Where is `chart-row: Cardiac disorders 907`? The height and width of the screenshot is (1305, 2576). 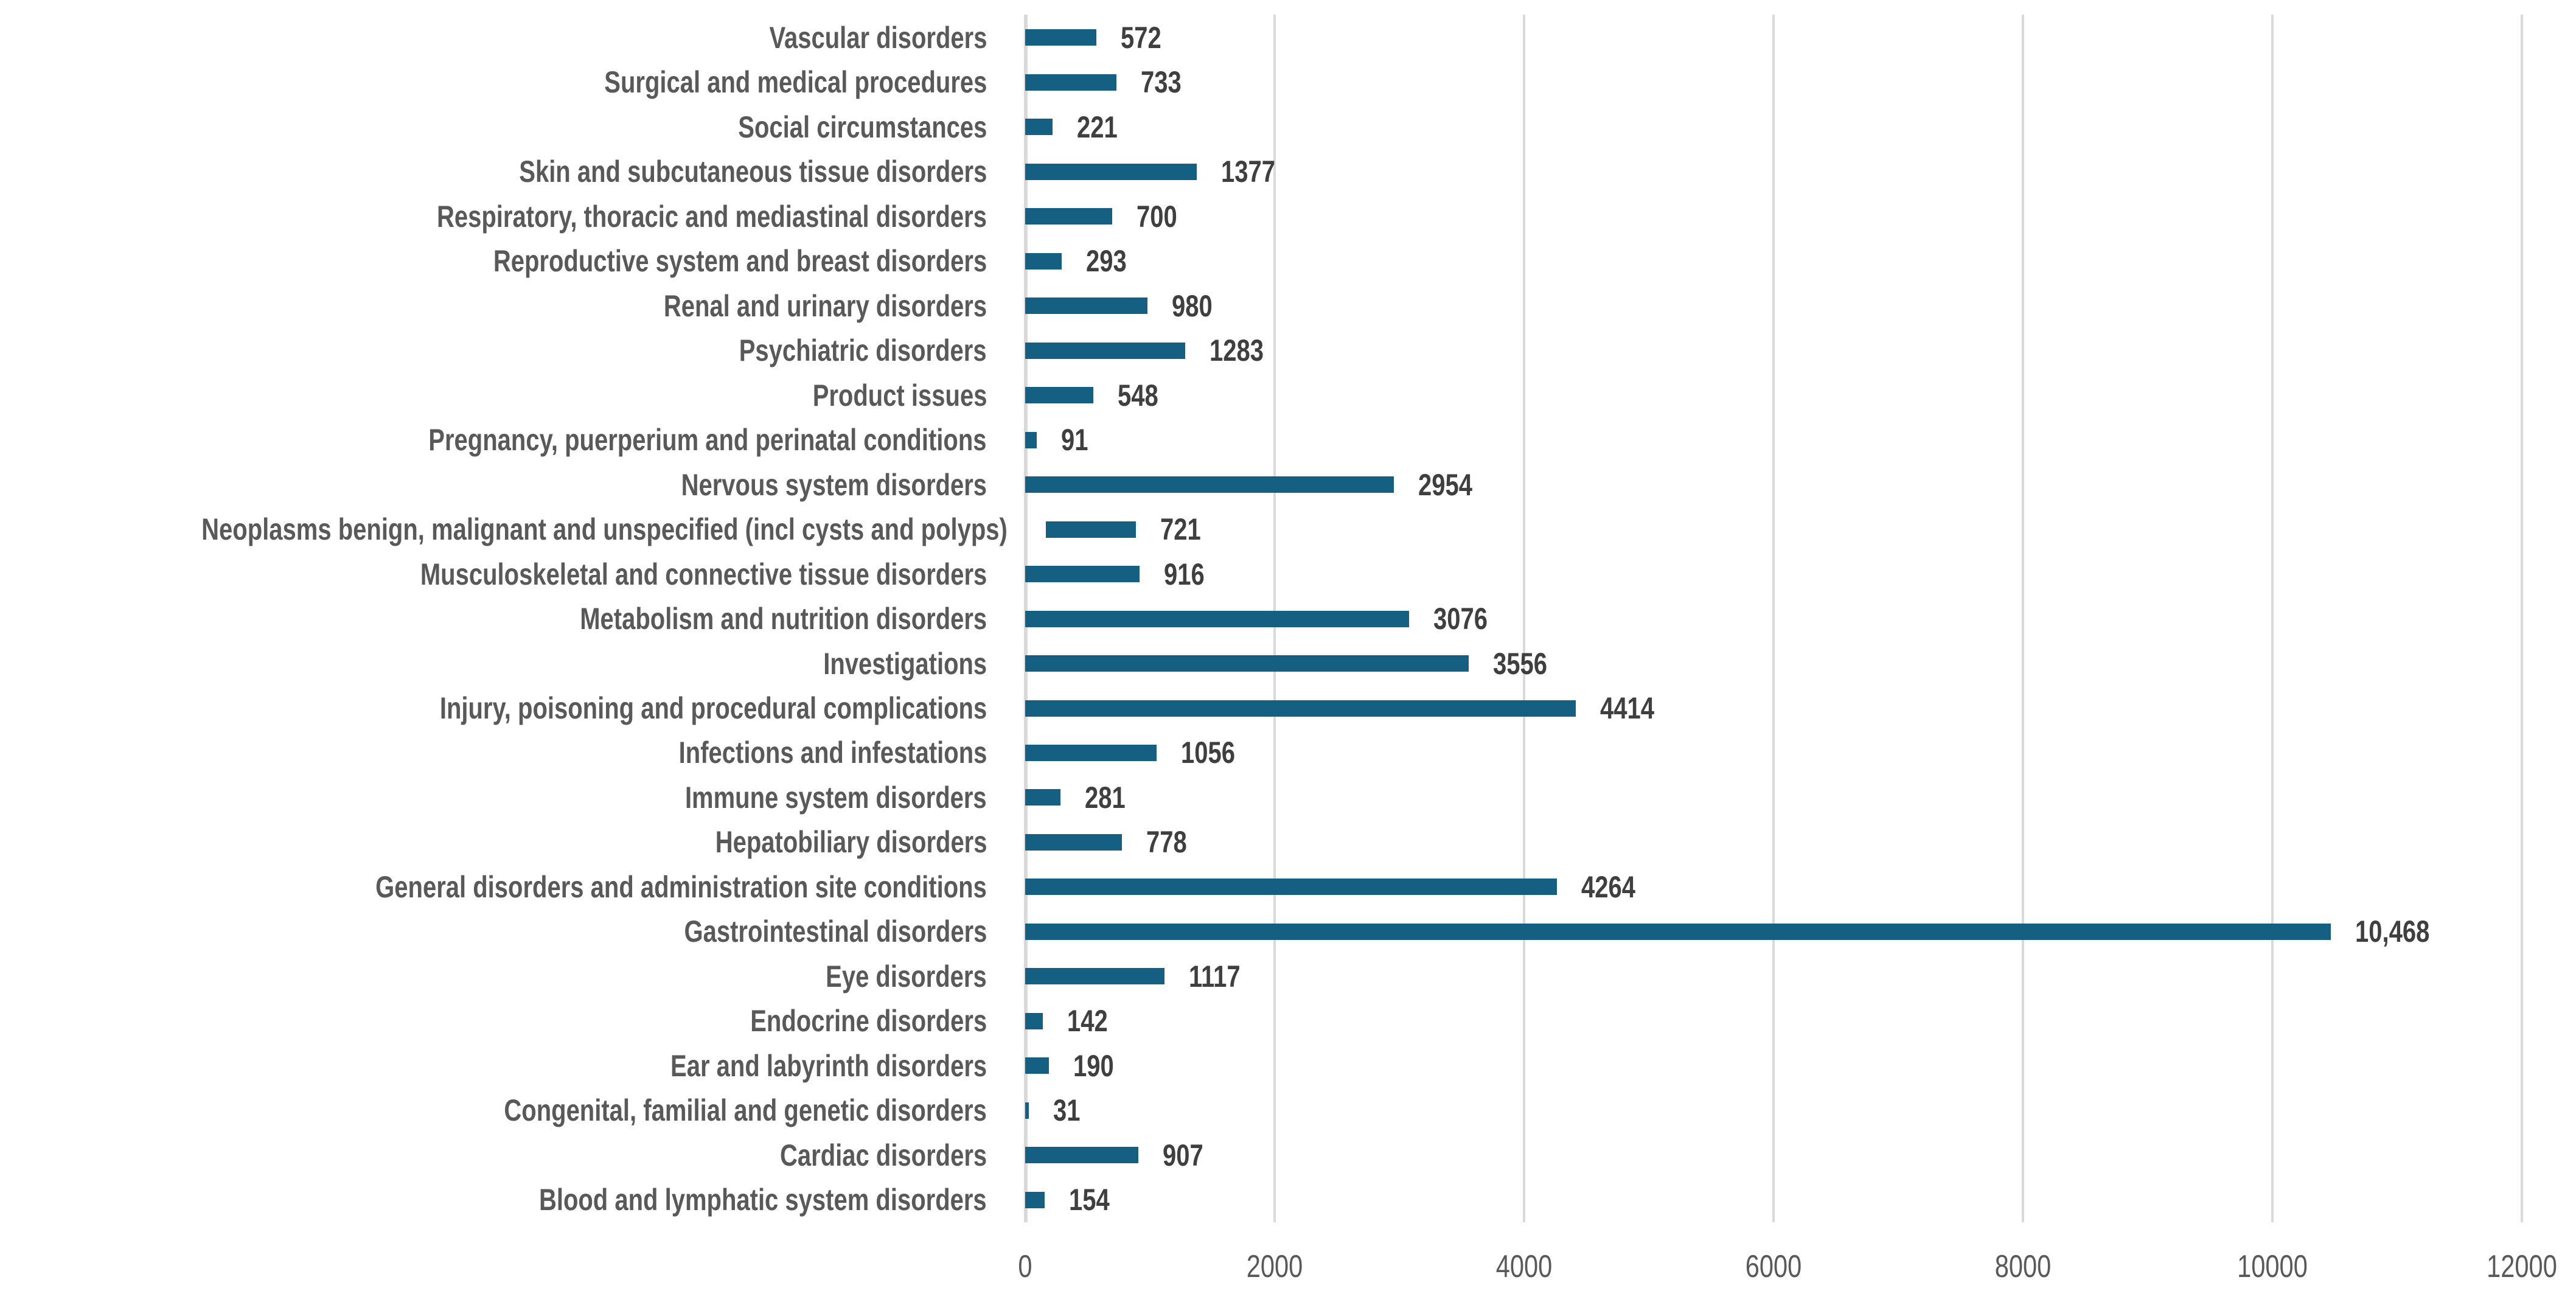 chart-row: Cardiac disorders 907 is located at coordinates (1288, 1155).